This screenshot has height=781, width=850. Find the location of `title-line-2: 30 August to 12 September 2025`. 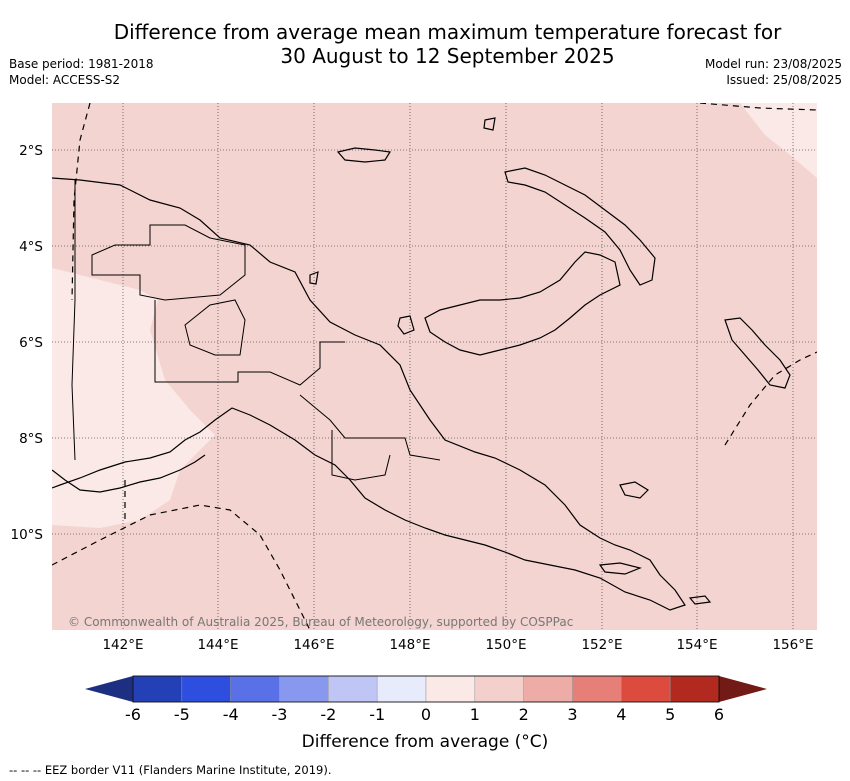

title-line-2: 30 August to 12 September 2025 is located at coordinates (447, 56).